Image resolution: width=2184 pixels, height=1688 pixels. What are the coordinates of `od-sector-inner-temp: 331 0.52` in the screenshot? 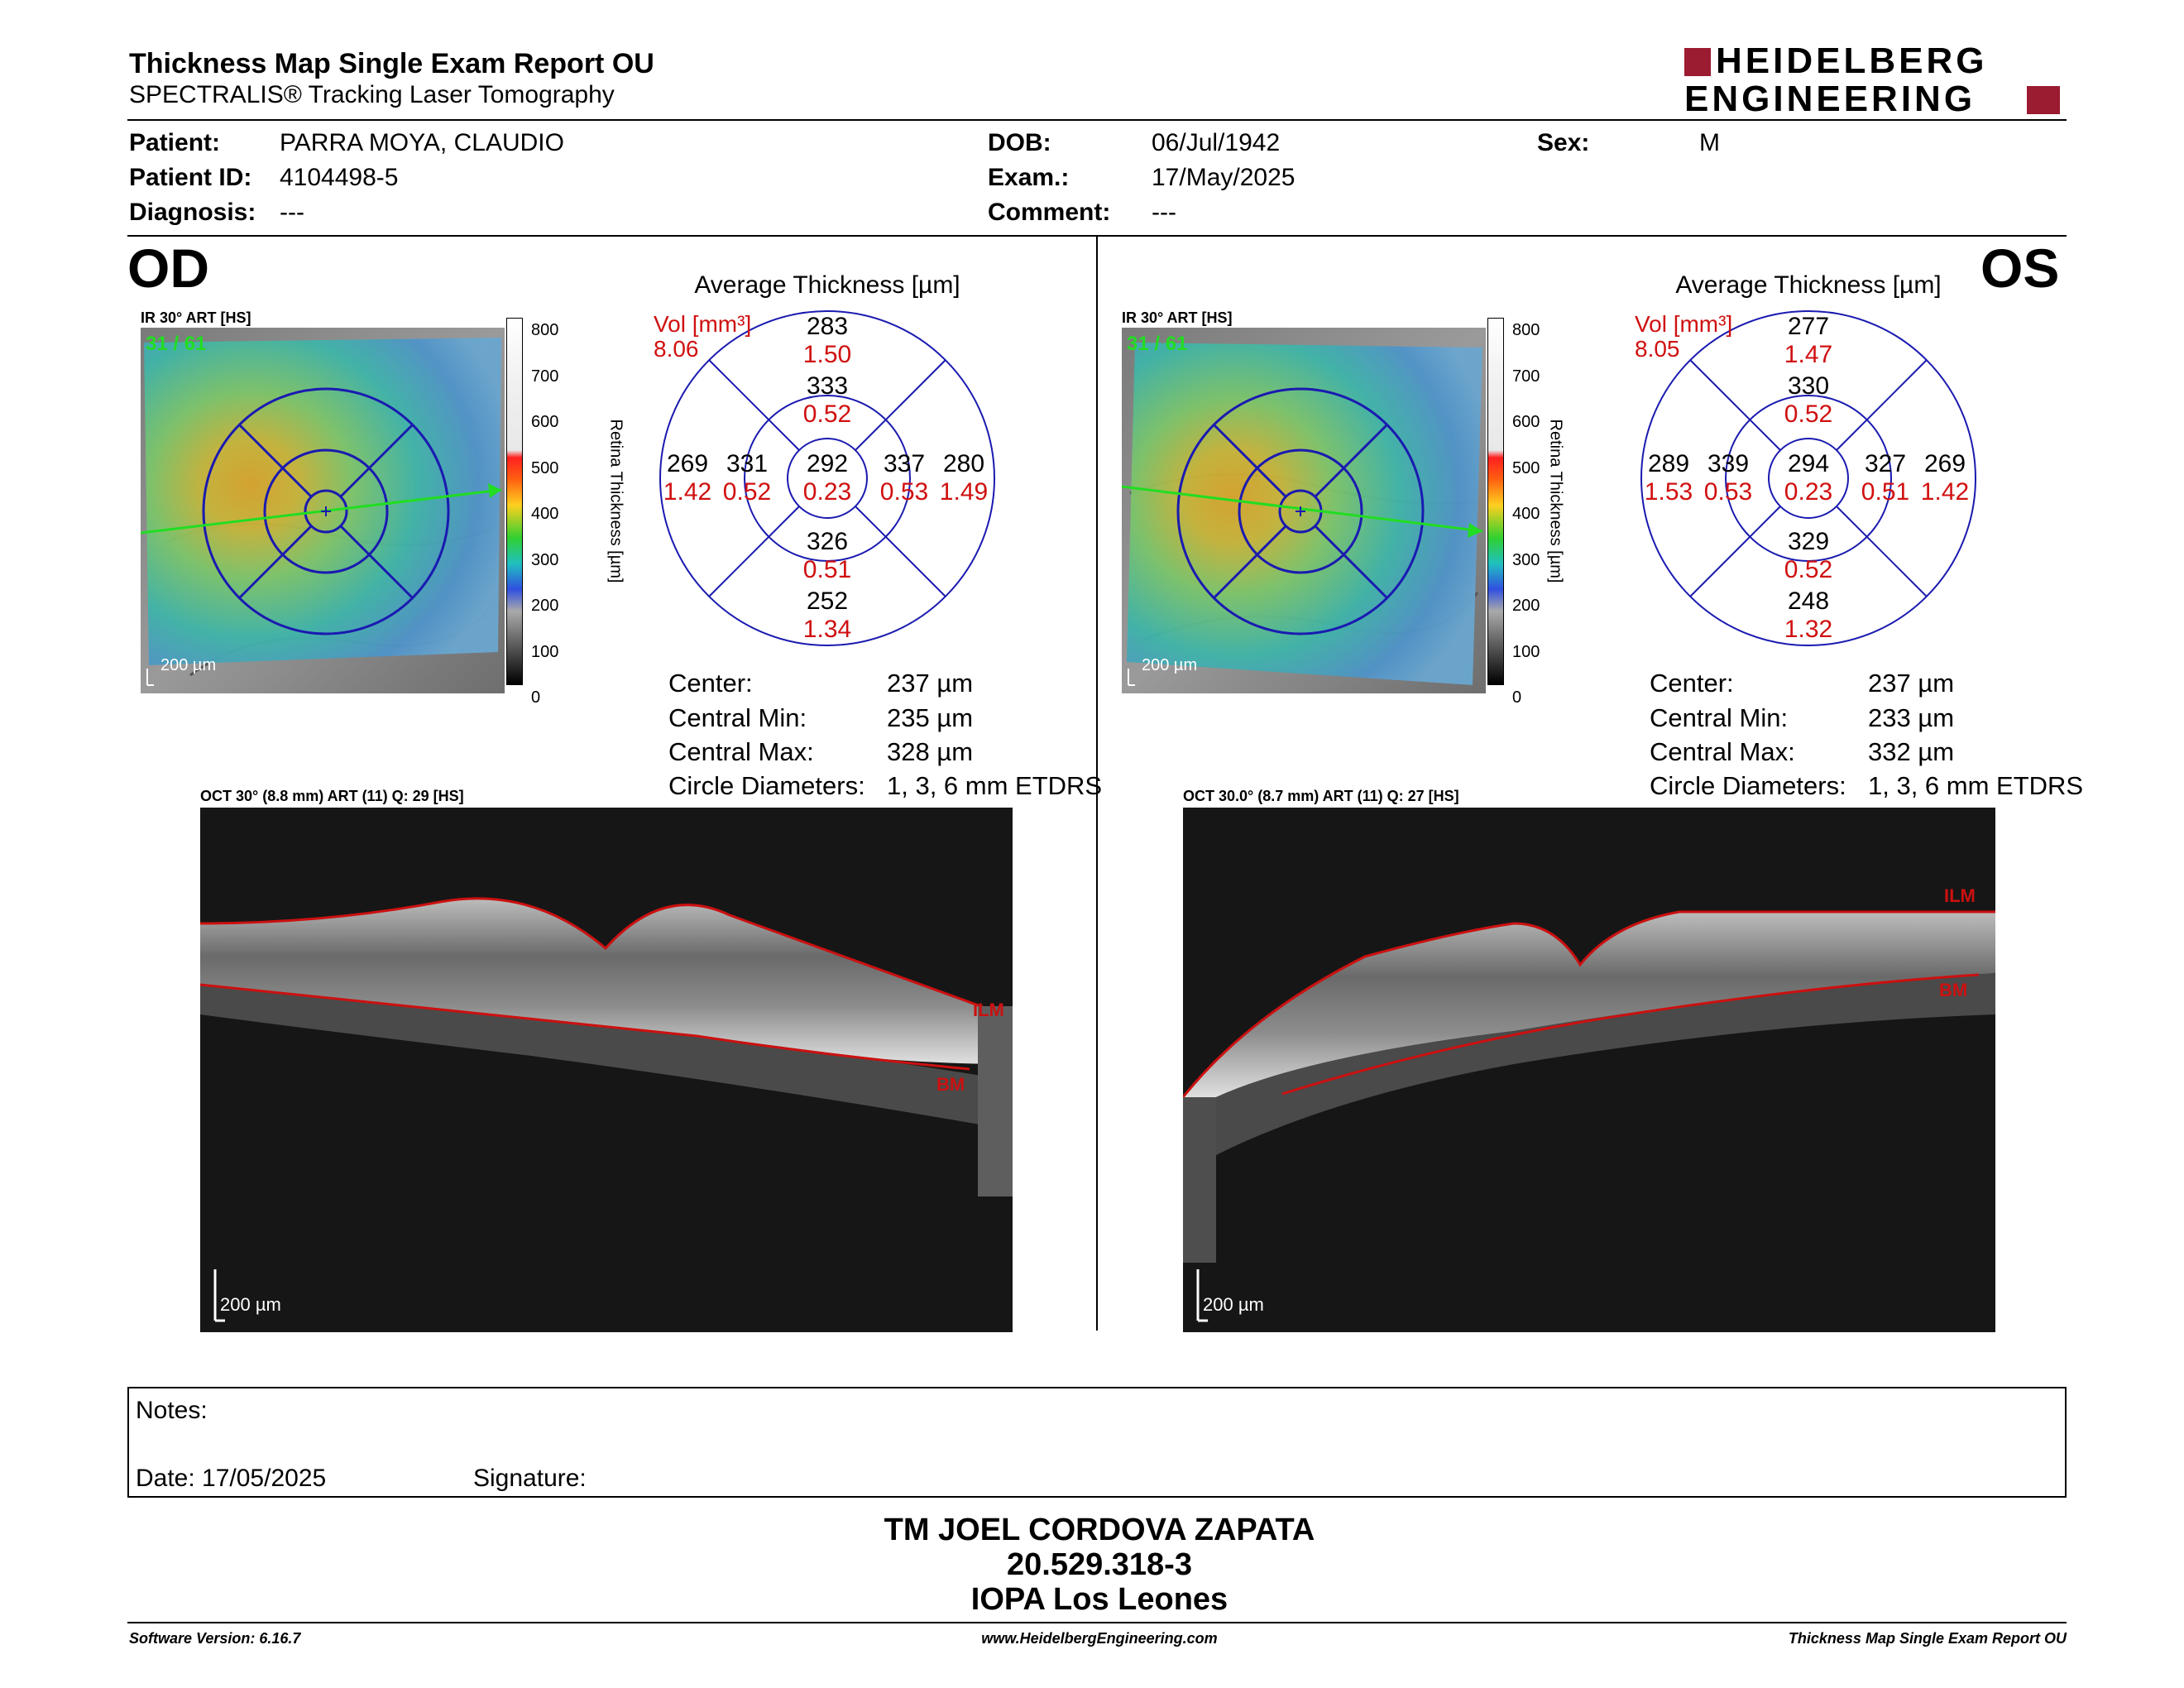 It's located at (747, 478).